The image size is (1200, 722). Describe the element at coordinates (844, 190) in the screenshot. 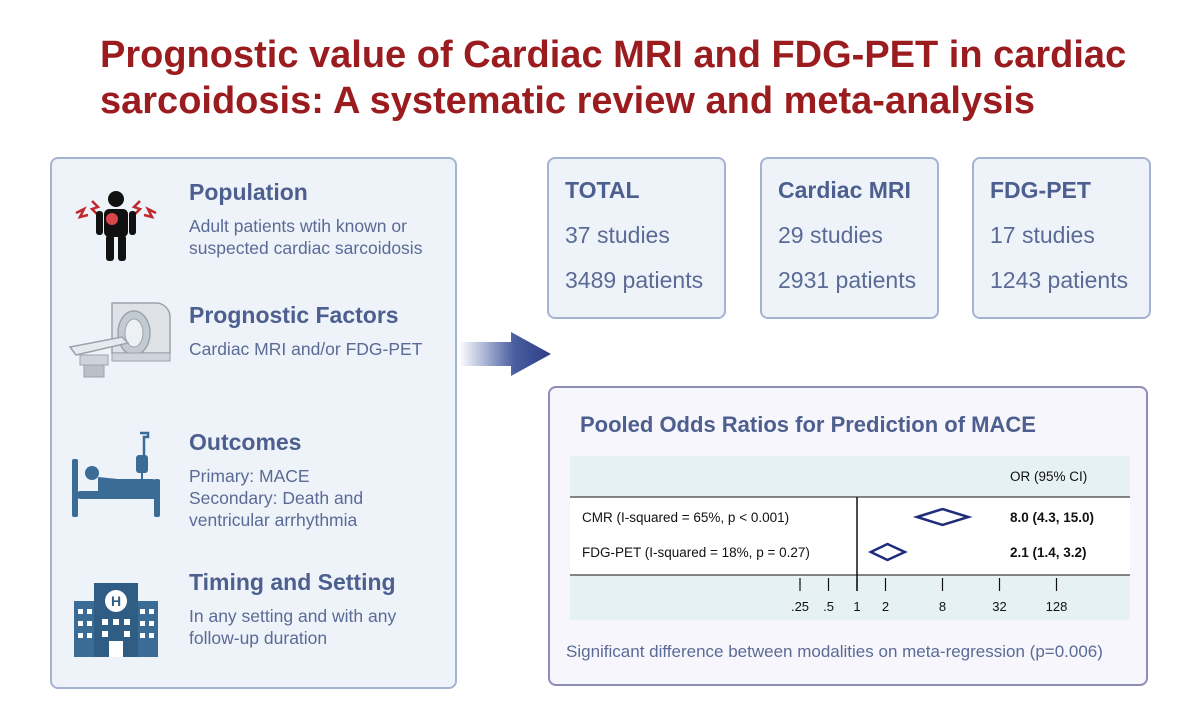

I see `stat-cmr-title: Cardiac MRI` at that location.